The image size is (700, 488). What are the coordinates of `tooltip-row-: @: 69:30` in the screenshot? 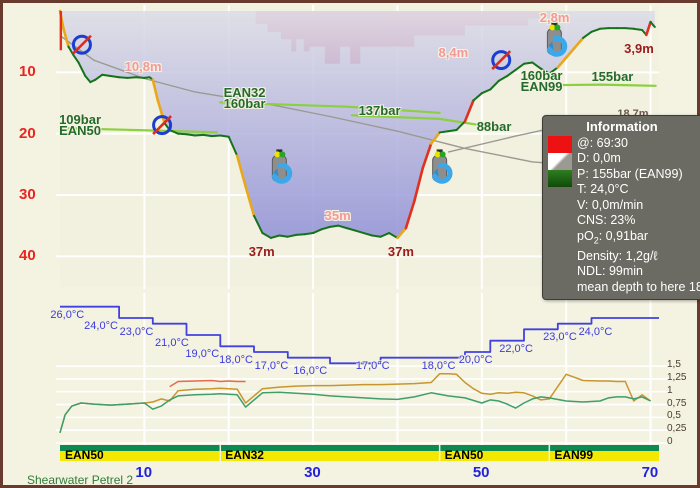 It's located at (602, 142).